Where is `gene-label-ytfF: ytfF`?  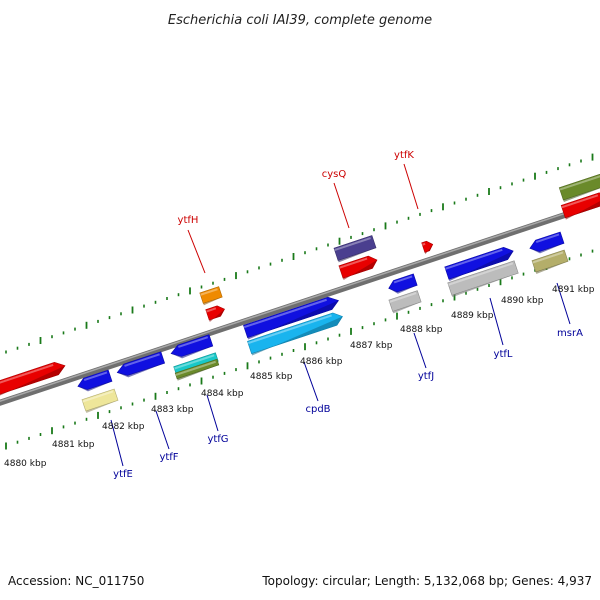 gene-label-ytfF: ytfF is located at coordinates (168, 457).